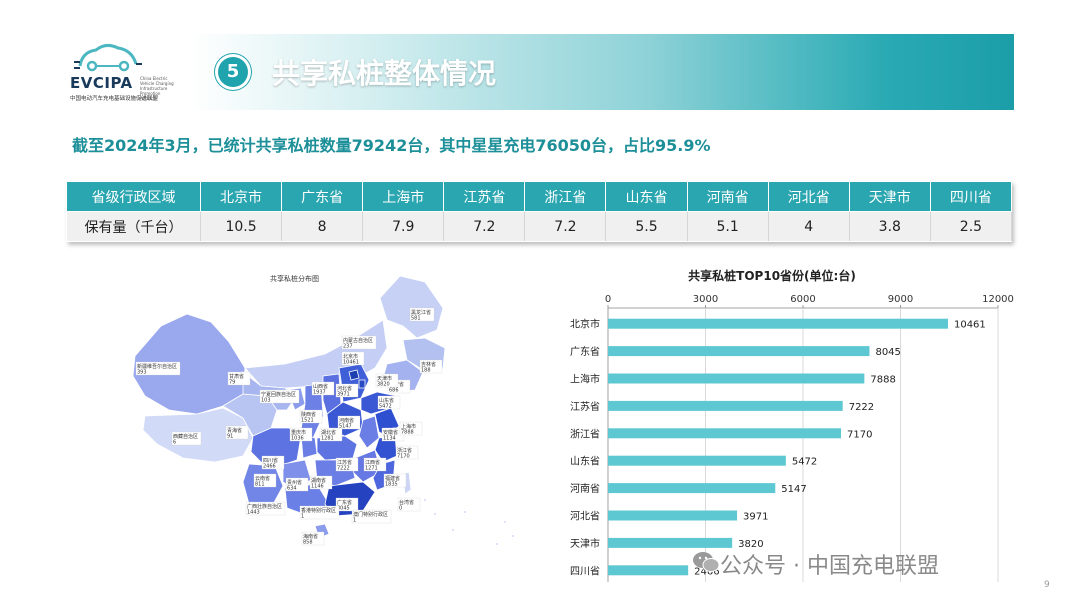  What do you see at coordinates (407, 433) in the screenshot?
I see `map-label-value: 7888` at bounding box center [407, 433].